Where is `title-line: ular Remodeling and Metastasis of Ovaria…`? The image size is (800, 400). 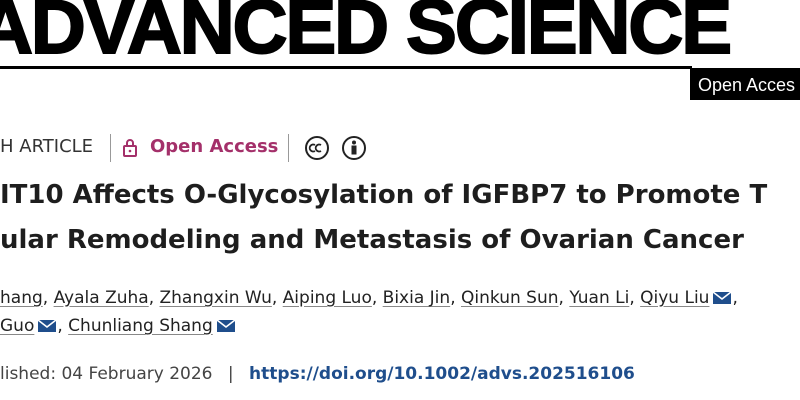 title-line: ular Remodeling and Metastasis of Ovaria… is located at coordinates (372, 240).